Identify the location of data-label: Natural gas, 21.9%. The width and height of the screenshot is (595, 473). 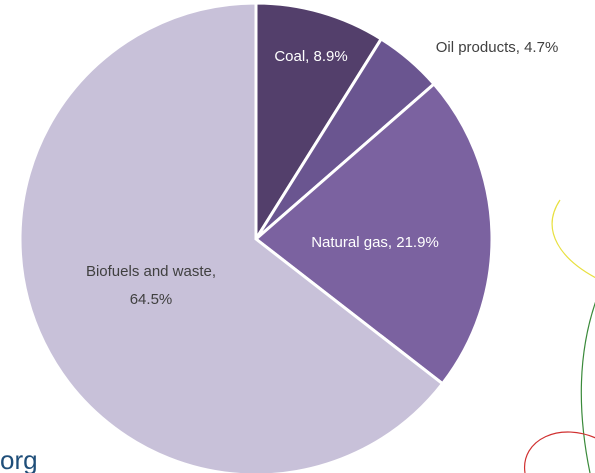
(375, 242).